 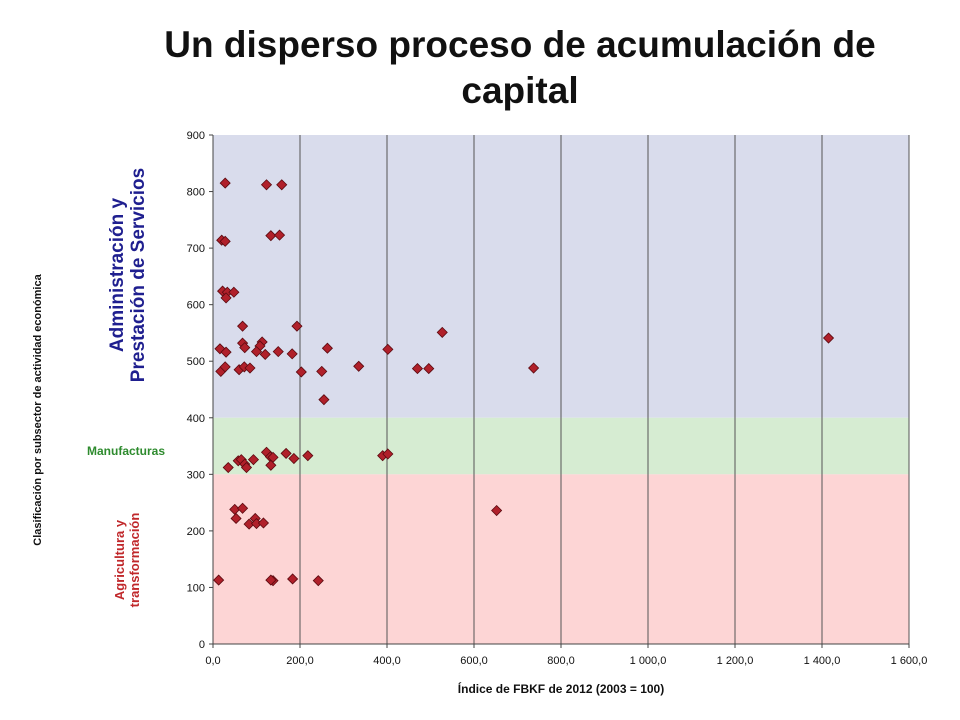 I want to click on x-tick-label: 400,0, so click(x=387, y=661).